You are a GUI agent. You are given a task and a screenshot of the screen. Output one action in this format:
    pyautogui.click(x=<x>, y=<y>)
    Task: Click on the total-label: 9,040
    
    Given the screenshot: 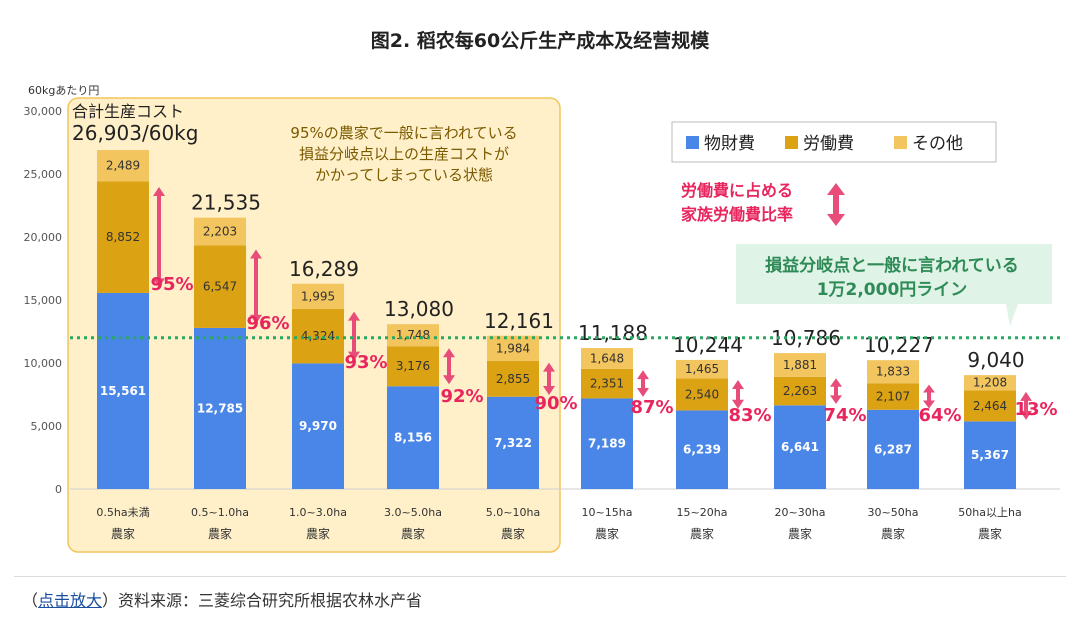 What is the action you would take?
    pyautogui.click(x=995, y=360)
    